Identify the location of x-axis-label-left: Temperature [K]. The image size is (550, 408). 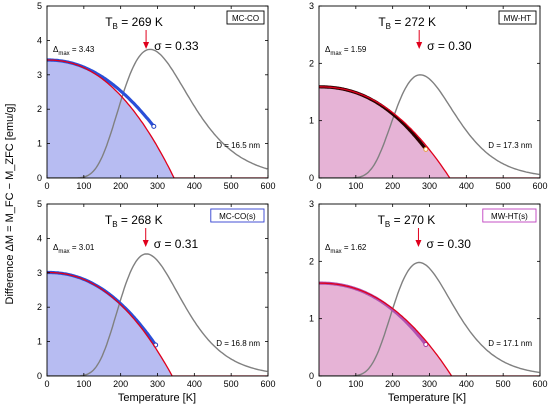
(157, 398).